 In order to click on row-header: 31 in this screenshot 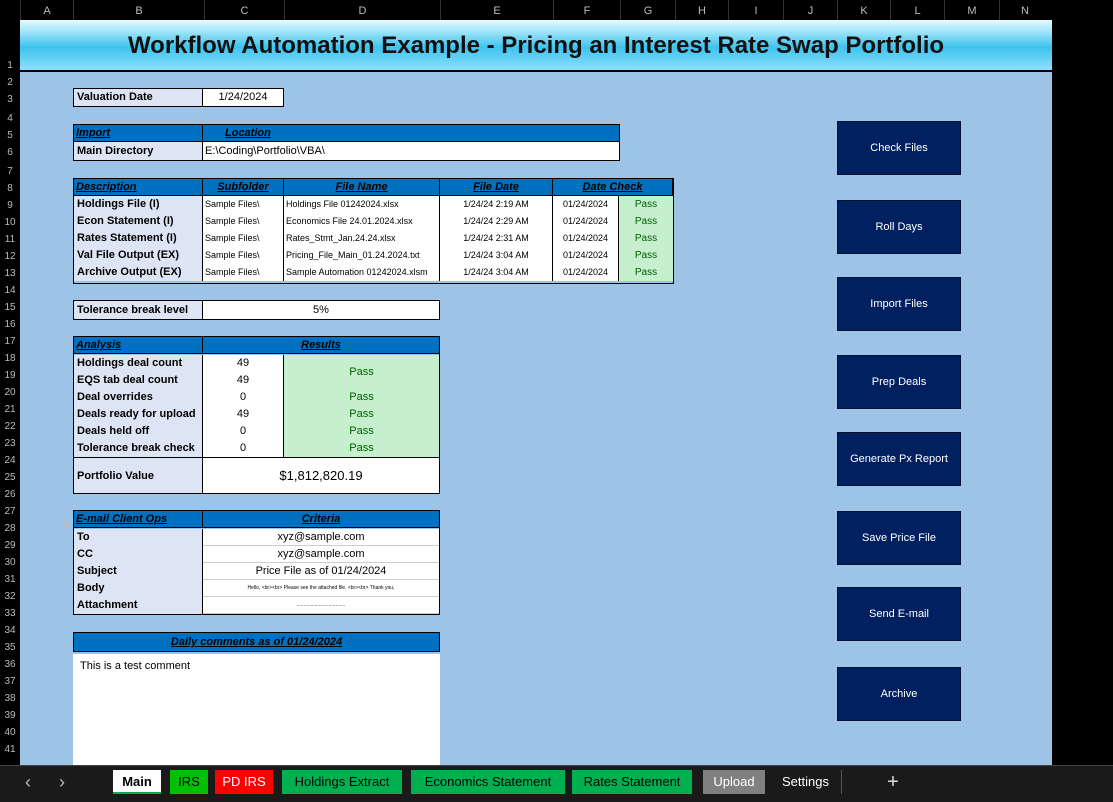, I will do `click(10, 579)`.